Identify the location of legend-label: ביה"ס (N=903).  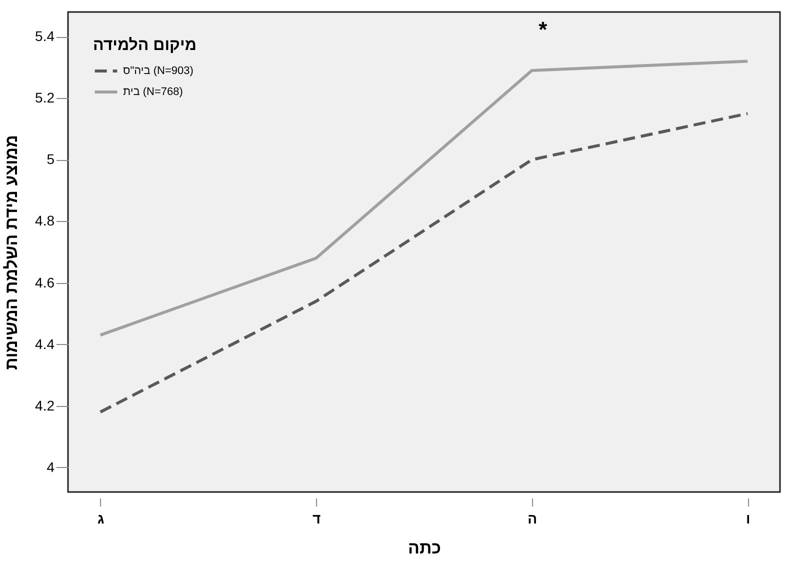
(158, 71).